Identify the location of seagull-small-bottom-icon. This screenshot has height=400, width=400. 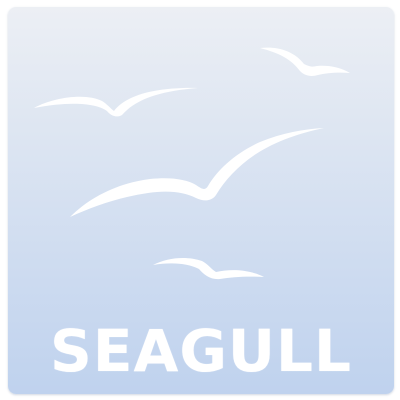
(208, 268).